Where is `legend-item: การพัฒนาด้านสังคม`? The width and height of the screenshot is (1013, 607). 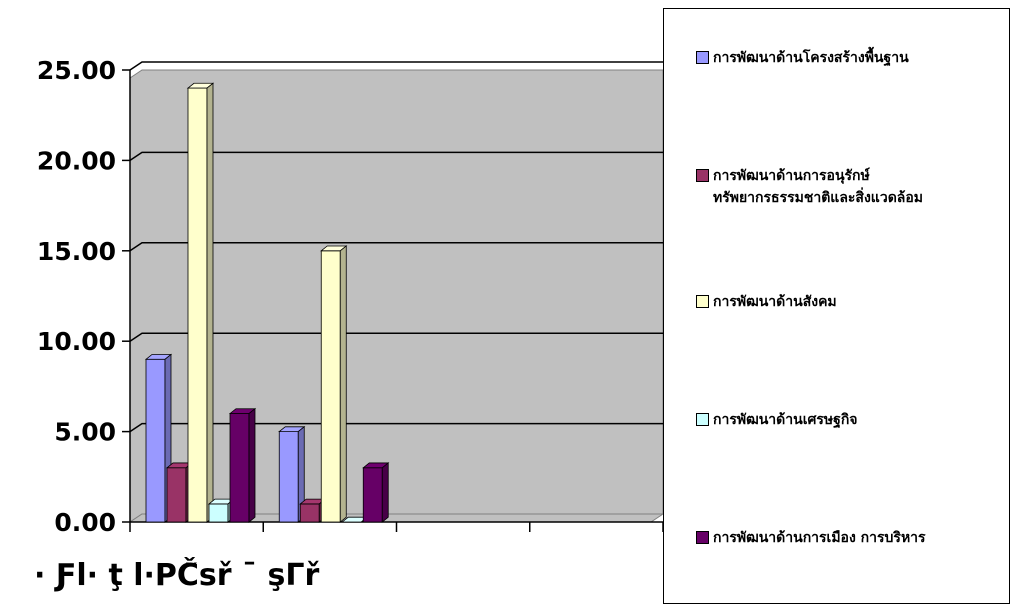
legend-item: การพัฒนาด้านสังคม is located at coordinates (849, 302).